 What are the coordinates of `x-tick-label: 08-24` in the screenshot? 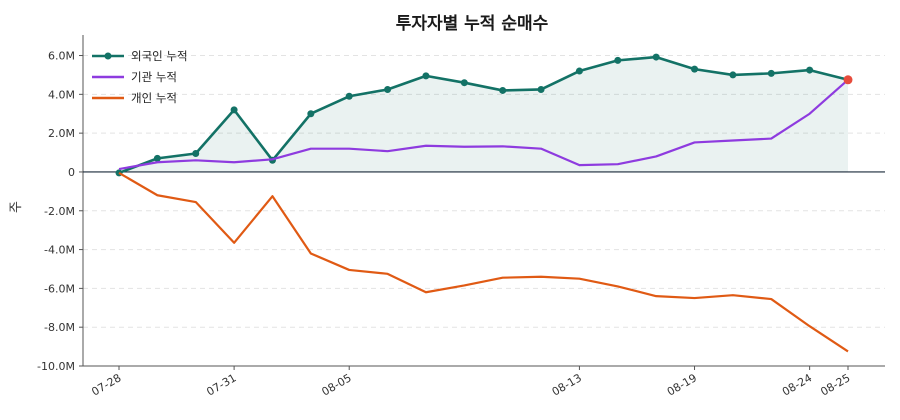 It's located at (797, 384).